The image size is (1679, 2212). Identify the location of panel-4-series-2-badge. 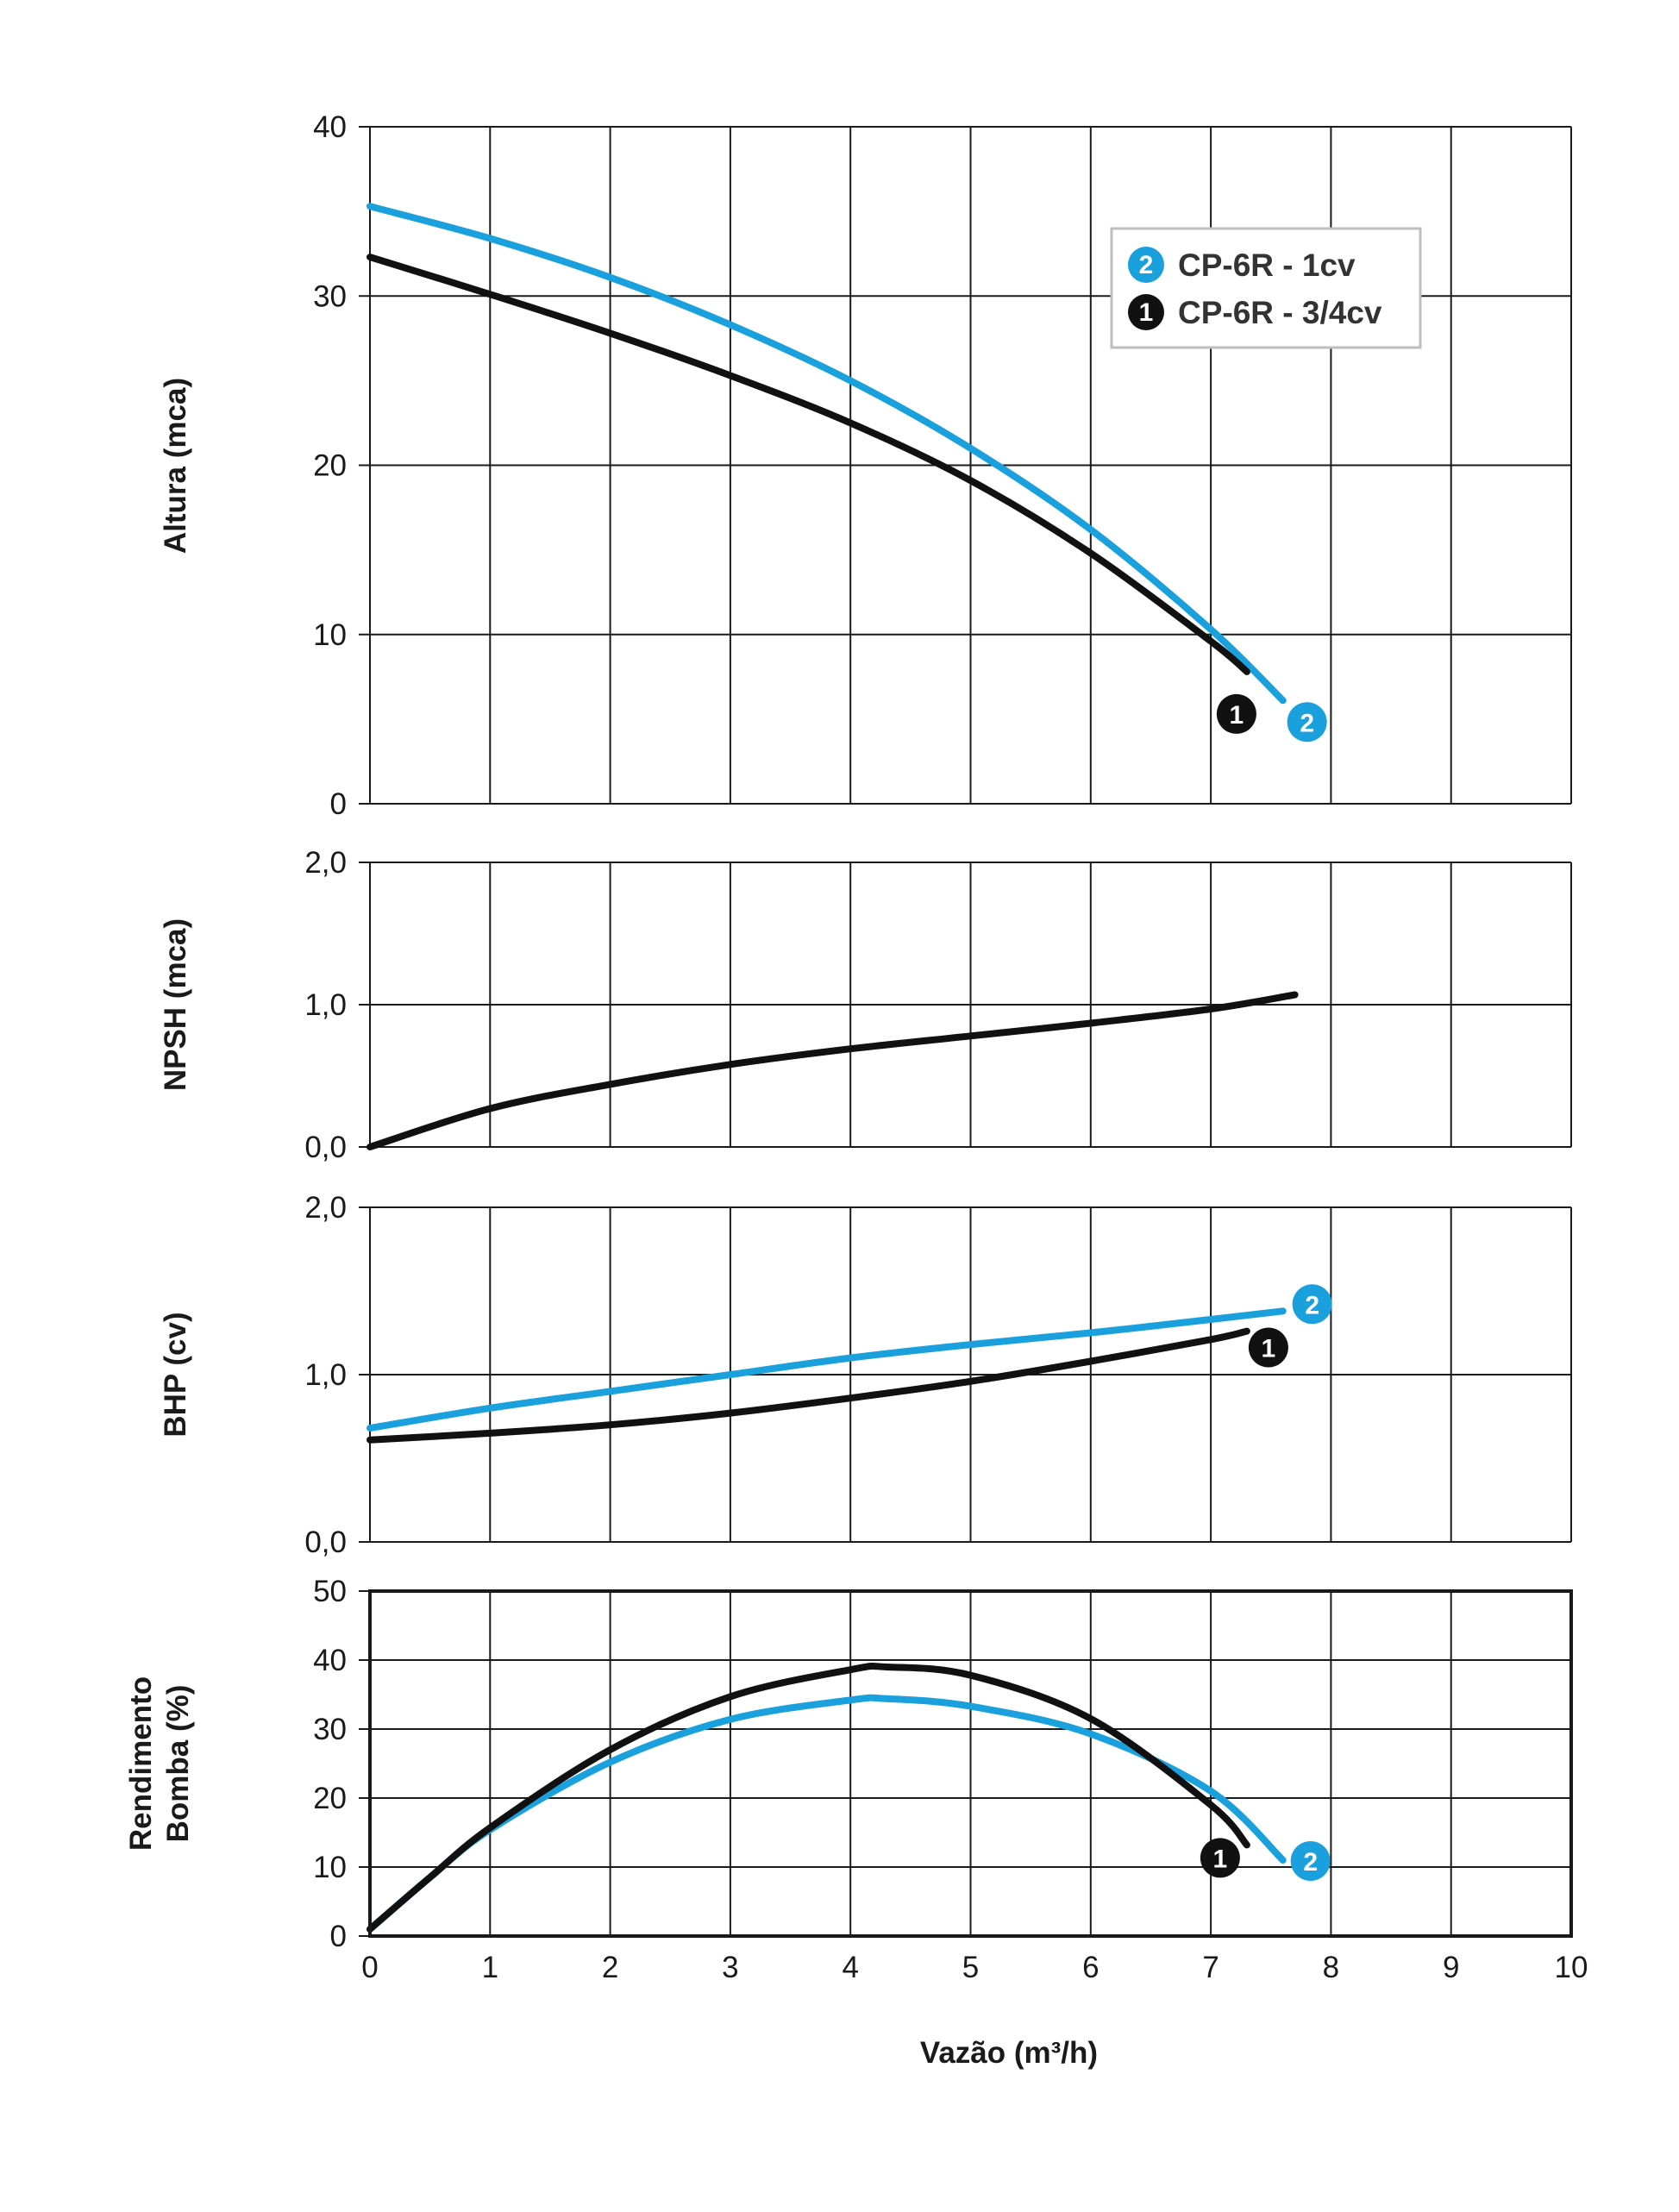
(1310, 1861).